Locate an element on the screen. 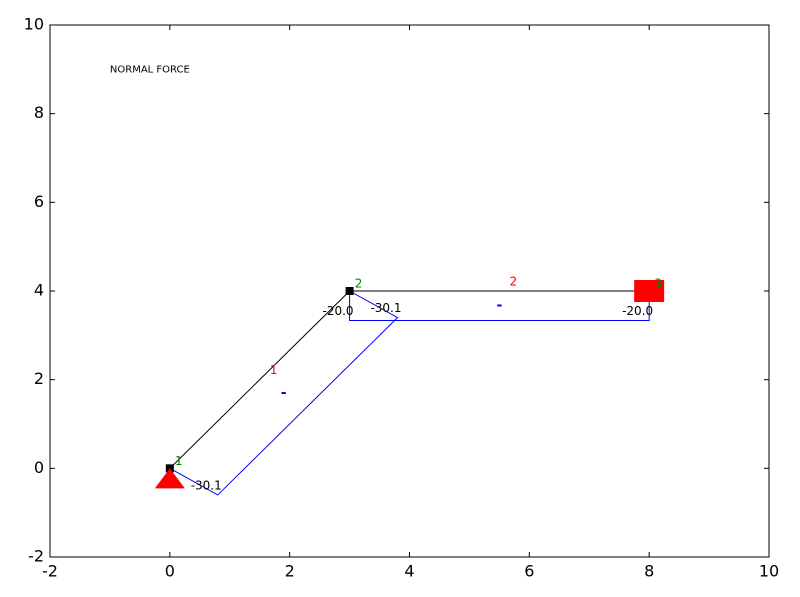 The width and height of the screenshot is (800, 597). element-label: 1 is located at coordinates (274, 370).